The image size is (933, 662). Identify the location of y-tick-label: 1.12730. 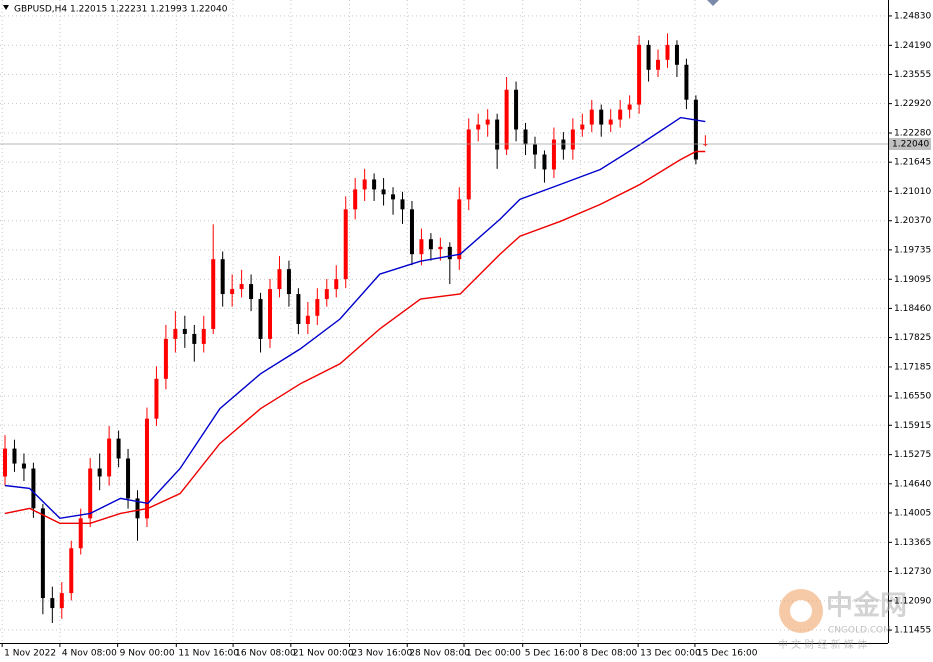
(912, 572).